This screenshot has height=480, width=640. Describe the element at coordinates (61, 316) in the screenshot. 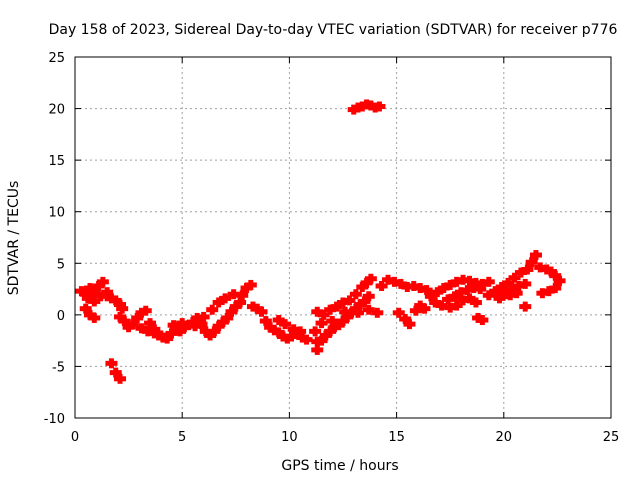

I see `y-tick-label: 0` at that location.